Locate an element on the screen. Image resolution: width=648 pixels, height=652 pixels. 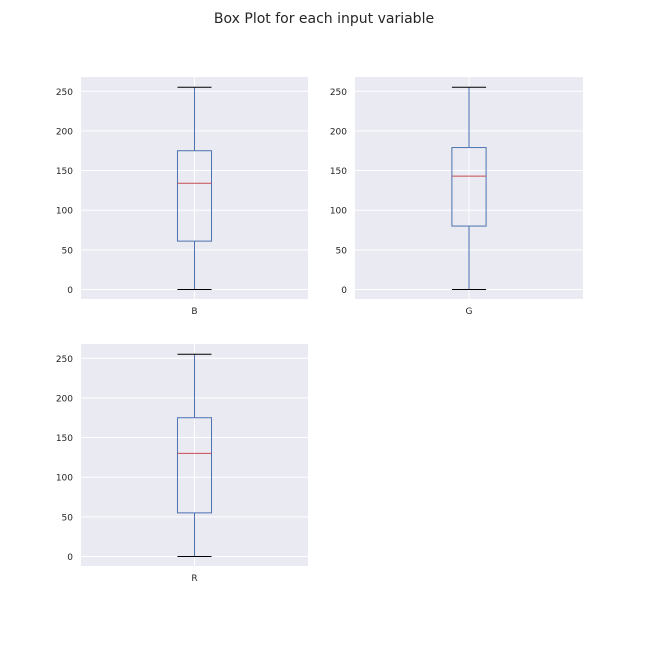
subplot-g: 0 50 100 150 200 250 G is located at coordinates (456, 197).